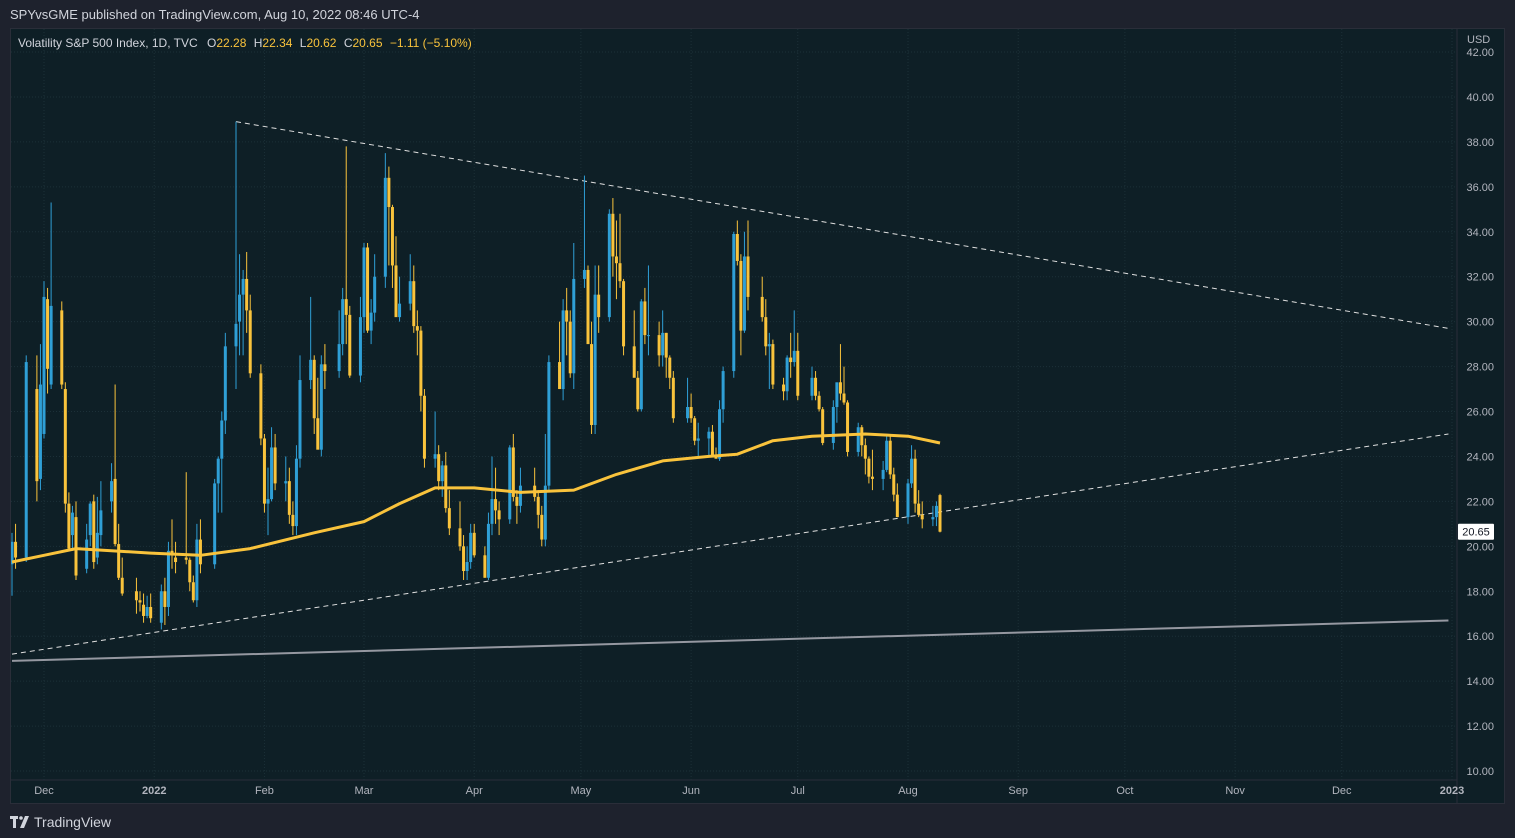  What do you see at coordinates (476, 498) in the screenshot?
I see `moving-average-line` at bounding box center [476, 498].